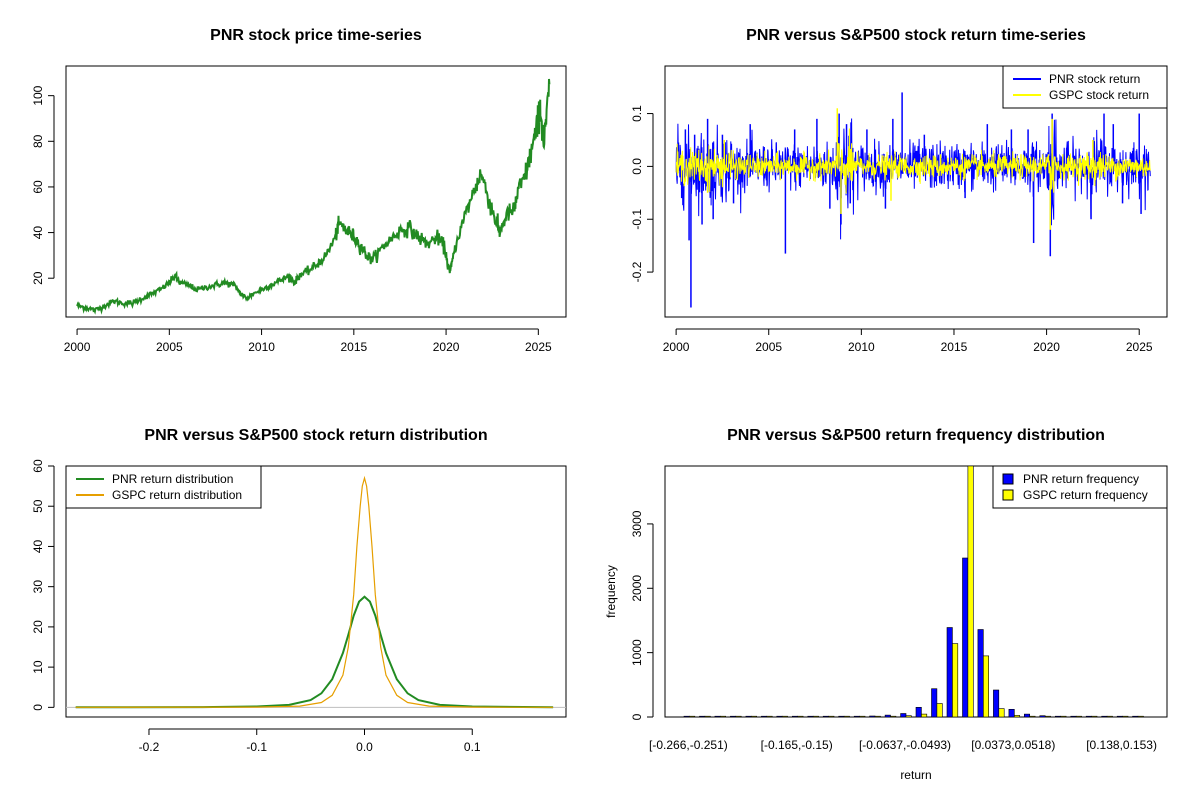  Describe the element at coordinates (637, 523) in the screenshot. I see `y-tick-label: 3000` at that location.